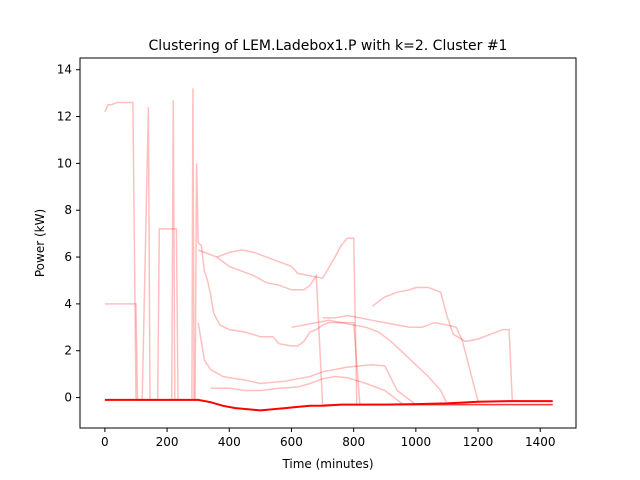  Describe the element at coordinates (64, 70) in the screenshot. I see `y-tick-label: 14` at that location.